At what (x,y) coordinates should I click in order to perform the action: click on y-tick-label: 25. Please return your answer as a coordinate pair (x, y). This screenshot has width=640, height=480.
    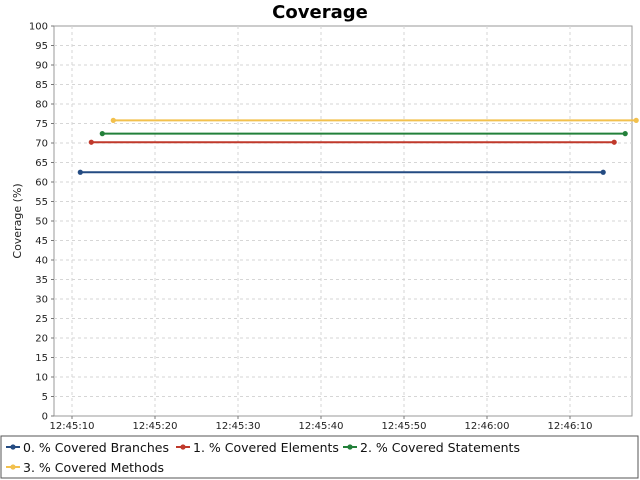
    Looking at the image, I should click on (41, 319).